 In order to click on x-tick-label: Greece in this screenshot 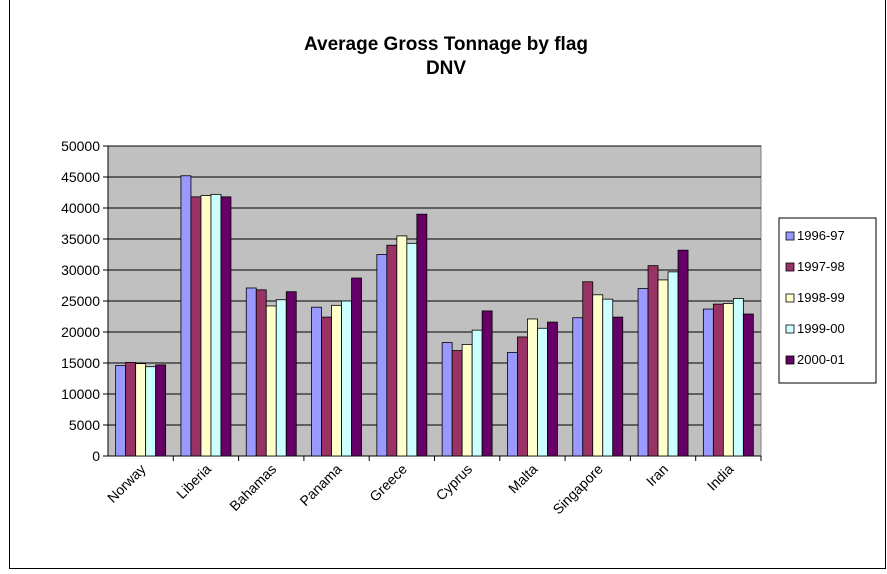, I will do `click(388, 483)`.